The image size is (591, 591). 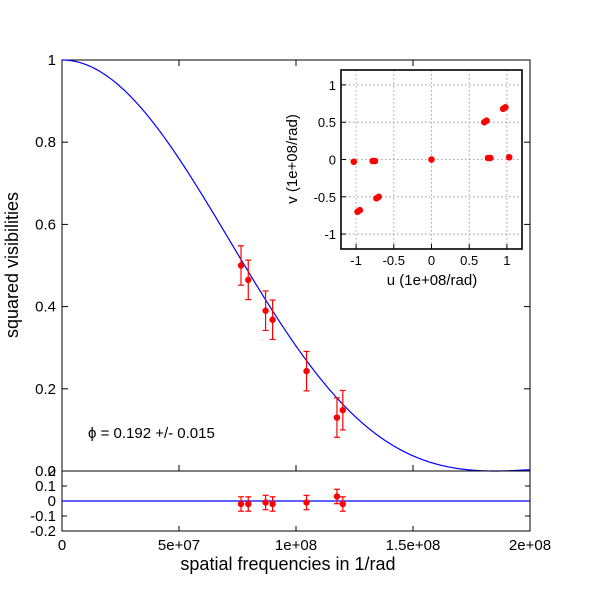 What do you see at coordinates (287, 564) in the screenshot?
I see `x-axis-label: spatial frequencies in 1/rad` at bounding box center [287, 564].